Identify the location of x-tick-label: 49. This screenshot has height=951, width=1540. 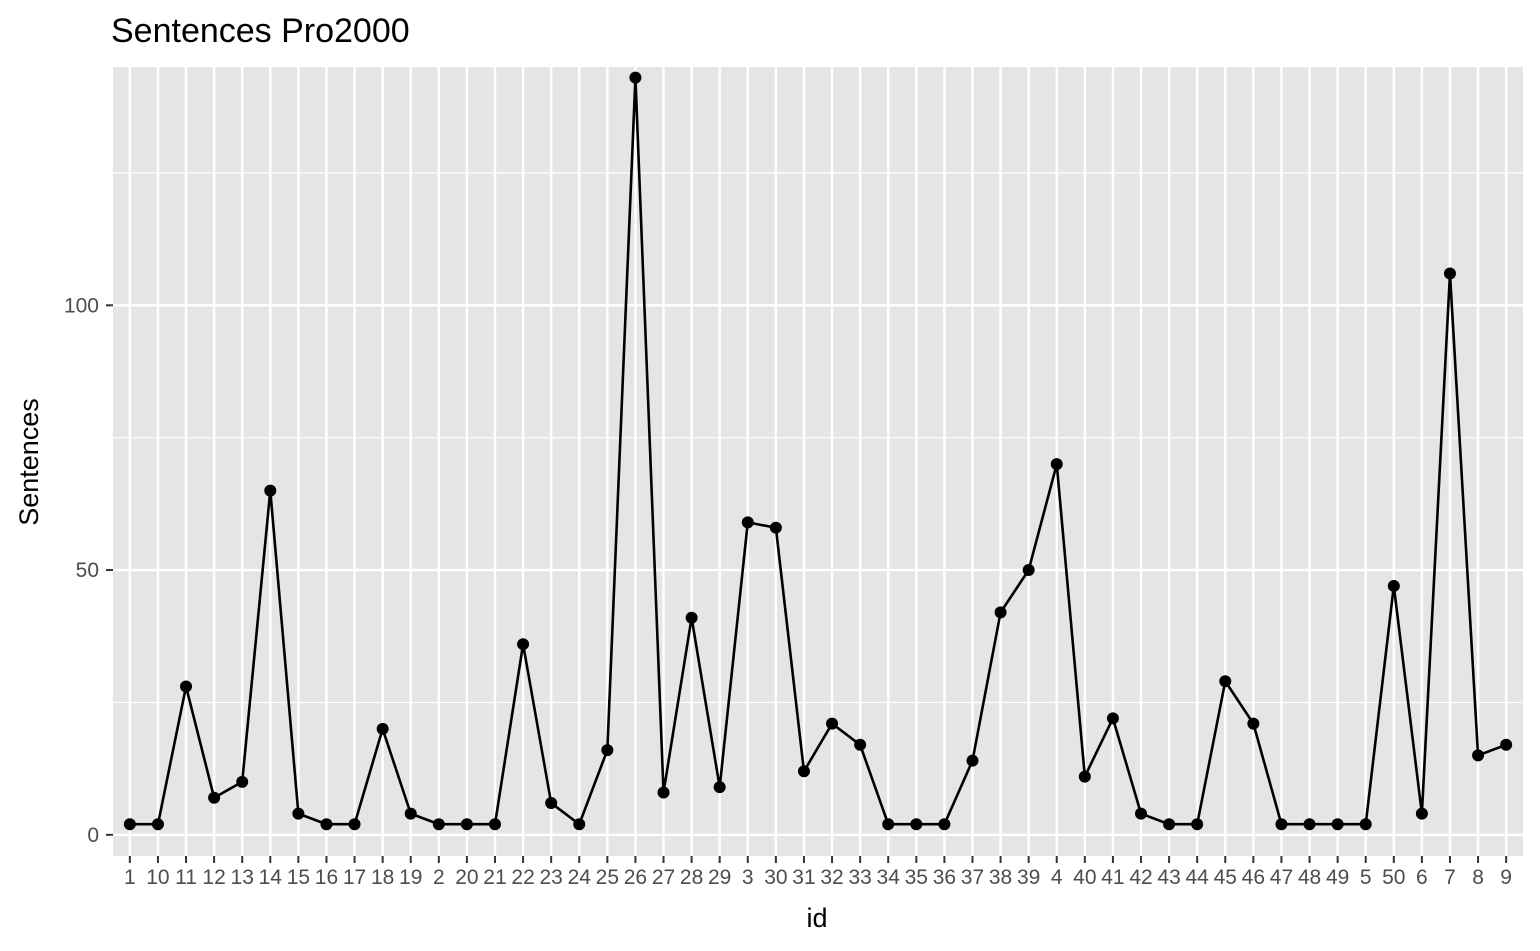
(1337, 877).